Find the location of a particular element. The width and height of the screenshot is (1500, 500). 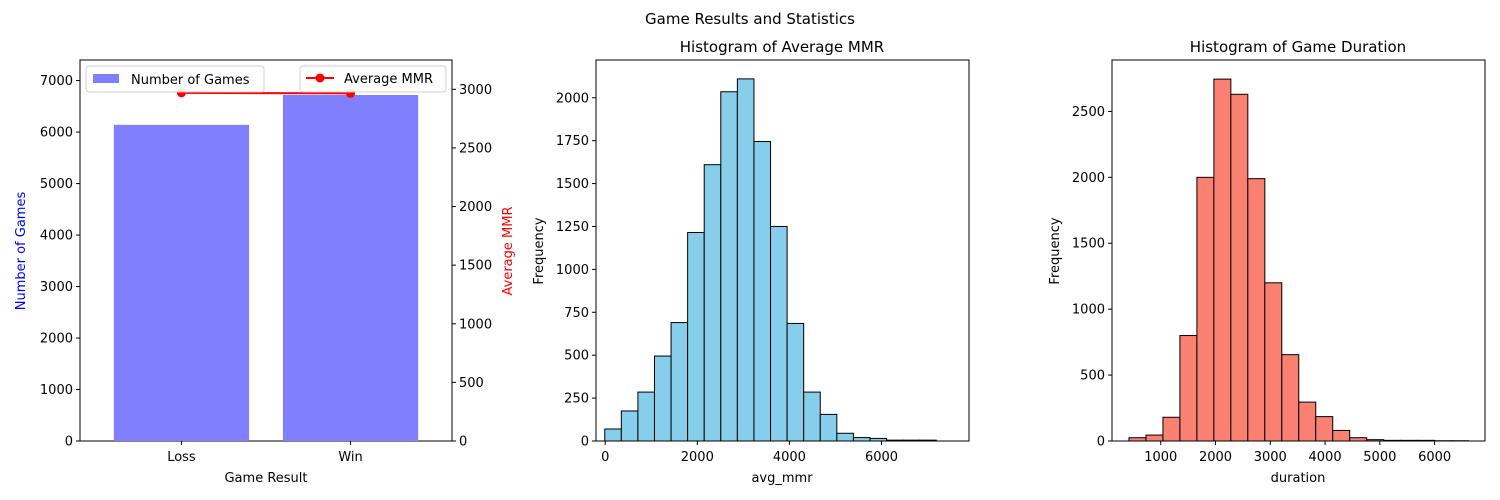

bar-win is located at coordinates (350, 268).